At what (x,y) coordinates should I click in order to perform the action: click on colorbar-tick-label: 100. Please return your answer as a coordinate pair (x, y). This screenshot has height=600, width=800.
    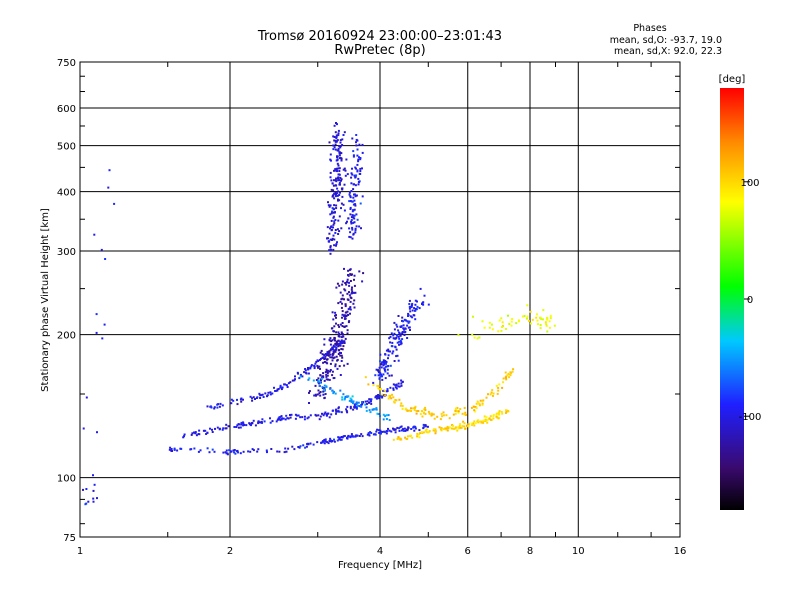
    Looking at the image, I should click on (749, 183).